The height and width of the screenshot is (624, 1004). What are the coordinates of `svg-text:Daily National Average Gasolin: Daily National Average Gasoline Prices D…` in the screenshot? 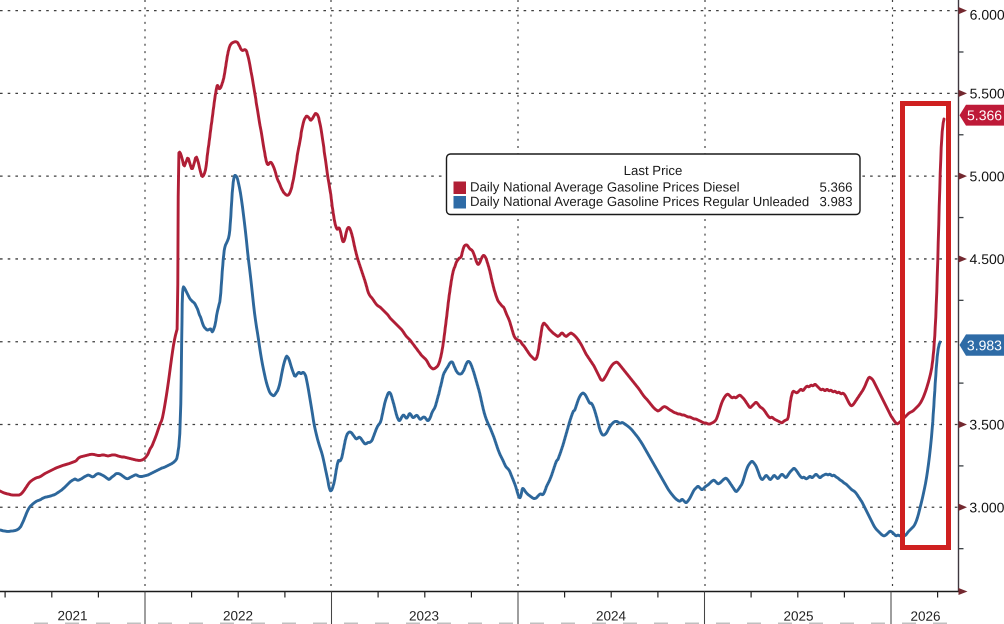 It's located at (605, 186).